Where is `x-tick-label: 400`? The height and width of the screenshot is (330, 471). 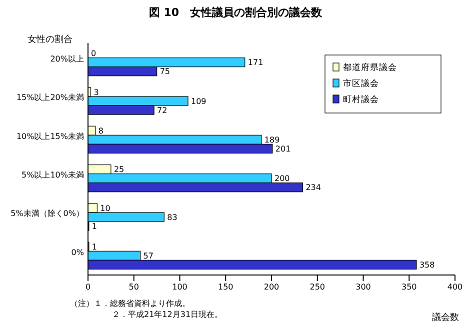
x-tick-label: 400 is located at coordinates (455, 287).